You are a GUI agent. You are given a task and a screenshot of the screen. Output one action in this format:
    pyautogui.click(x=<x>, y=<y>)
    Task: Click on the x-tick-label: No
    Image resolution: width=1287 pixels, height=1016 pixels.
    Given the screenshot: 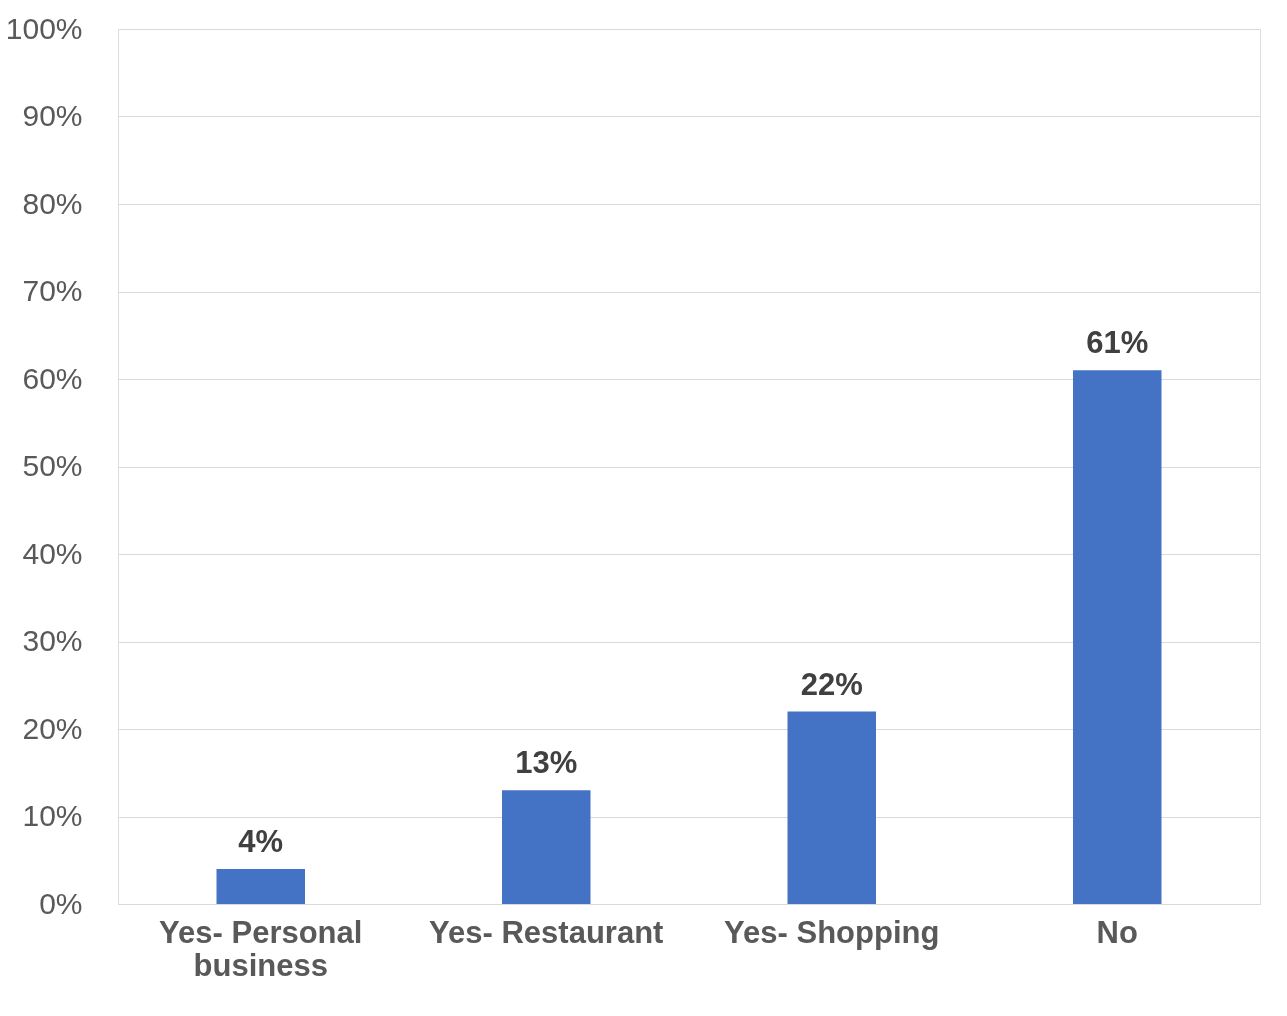 What is the action you would take?
    pyautogui.click(x=1117, y=932)
    